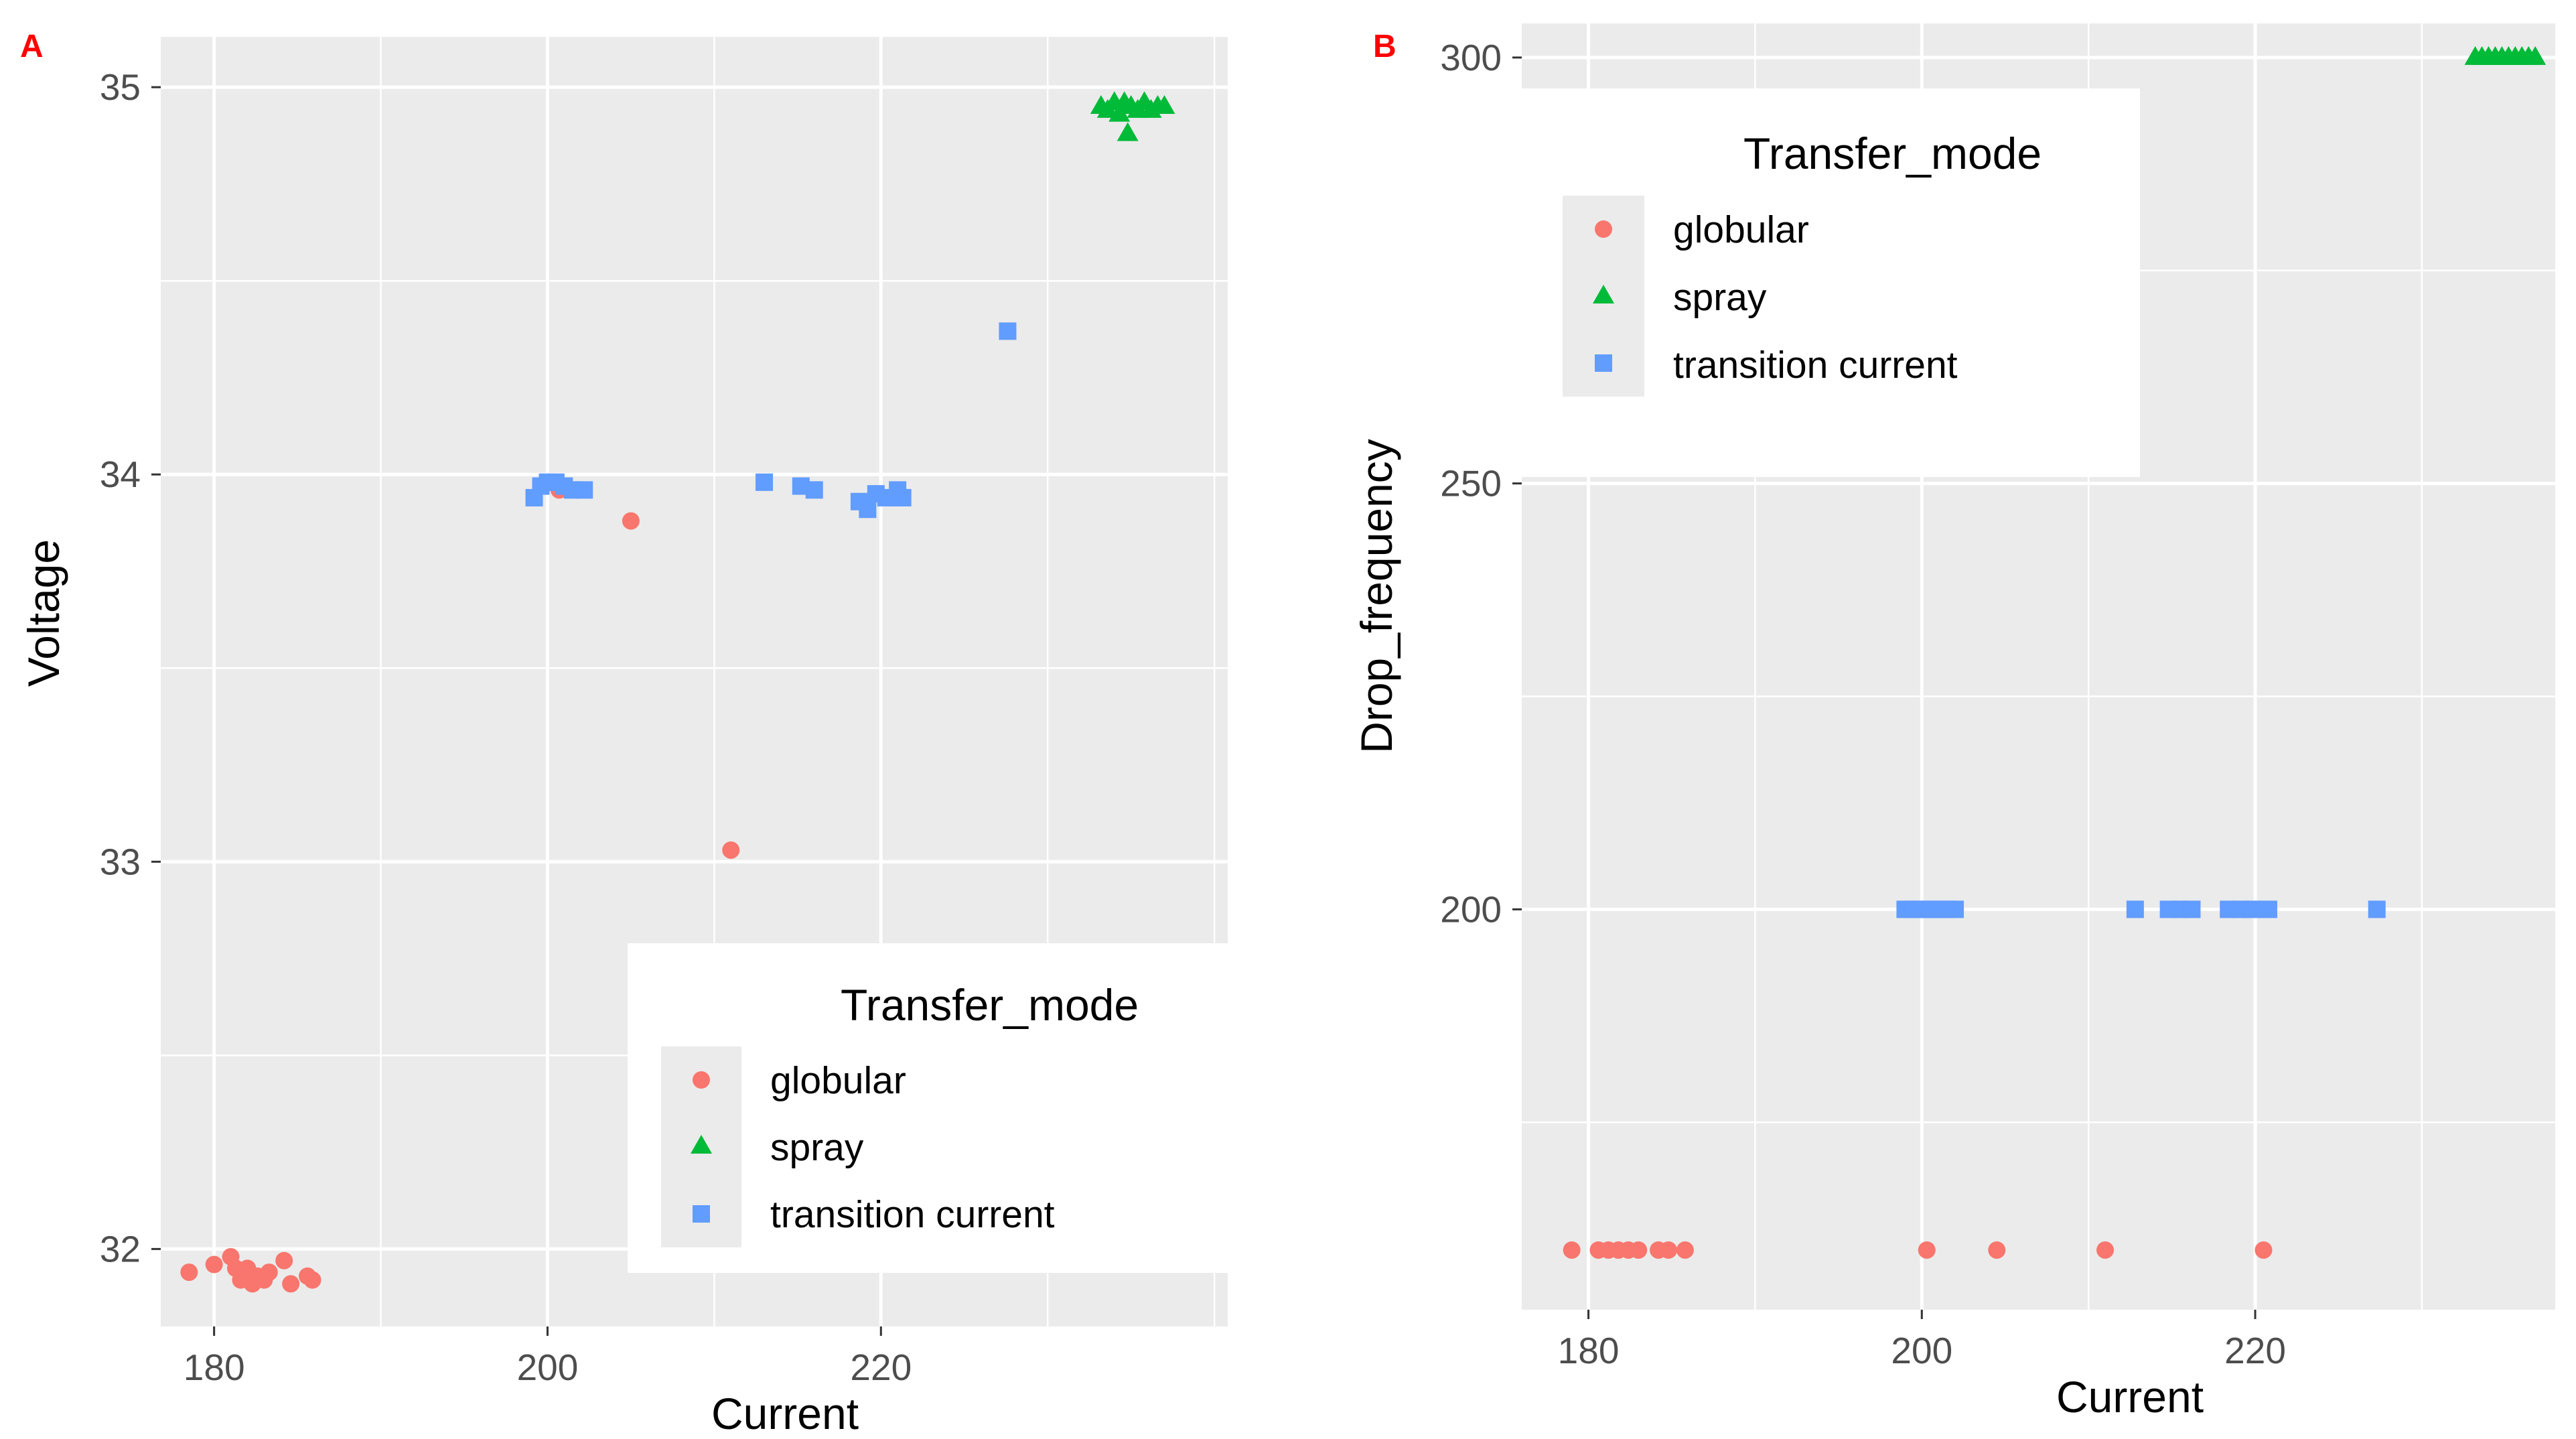  What do you see at coordinates (1892, 153) in the screenshot?
I see `legend-title-b: Transfer_mode` at bounding box center [1892, 153].